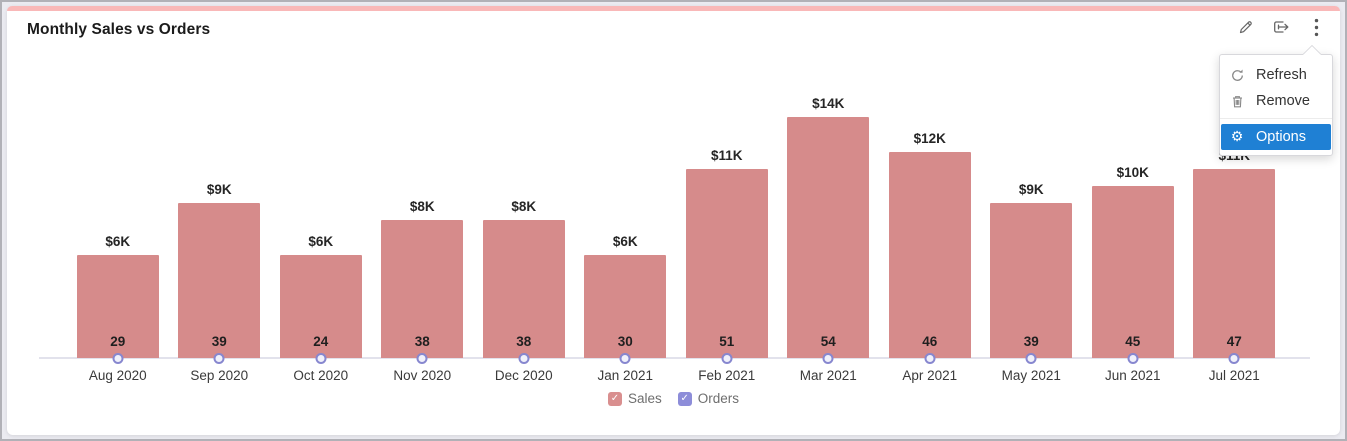  I want to click on chart-column: $10K 45 Jun 2021, so click(1133, 194).